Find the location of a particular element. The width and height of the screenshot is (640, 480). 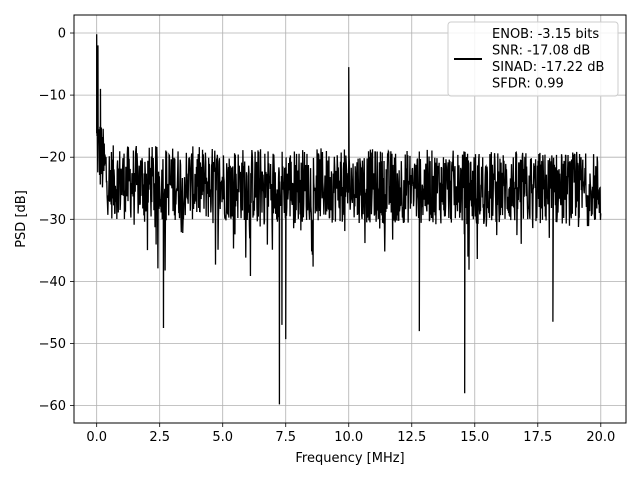

y-tick-label: −40 is located at coordinates (52, 282).